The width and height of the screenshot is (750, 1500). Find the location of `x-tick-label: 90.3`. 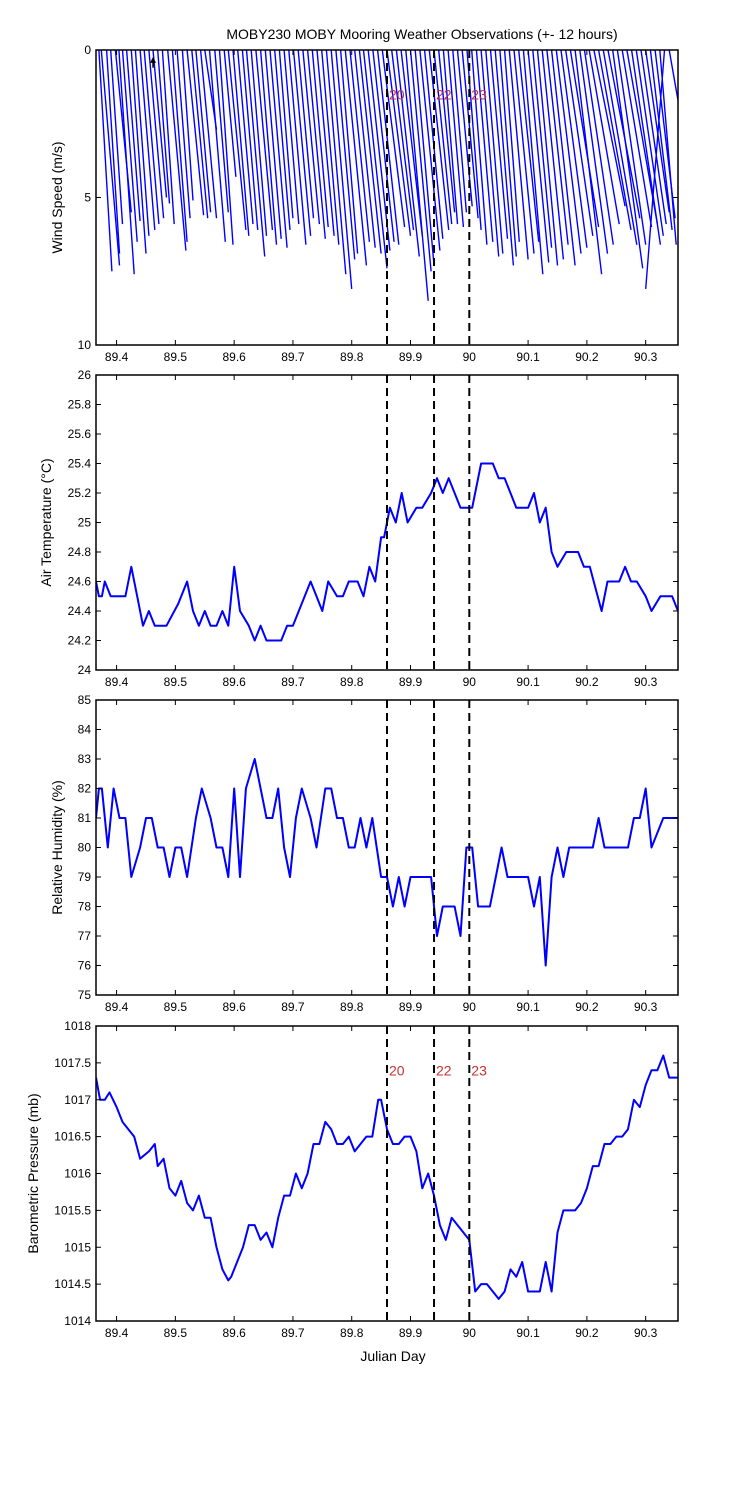

x-tick-label: 90.3 is located at coordinates (646, 682).